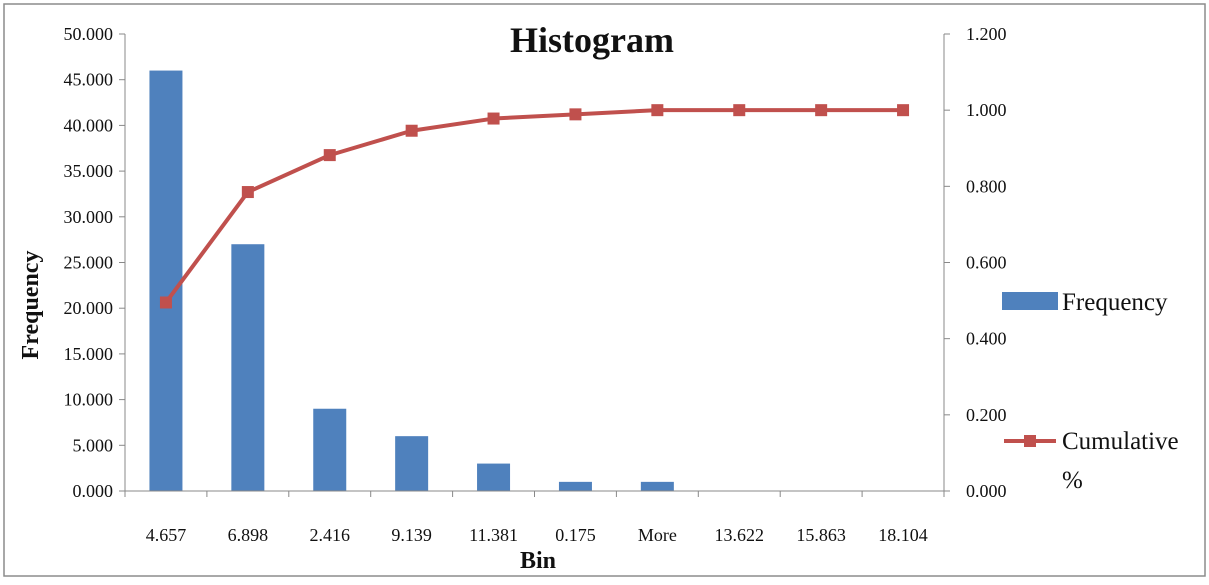 The width and height of the screenshot is (1209, 585). What do you see at coordinates (89, 80) in the screenshot?
I see `left-tick-label: 45.000` at bounding box center [89, 80].